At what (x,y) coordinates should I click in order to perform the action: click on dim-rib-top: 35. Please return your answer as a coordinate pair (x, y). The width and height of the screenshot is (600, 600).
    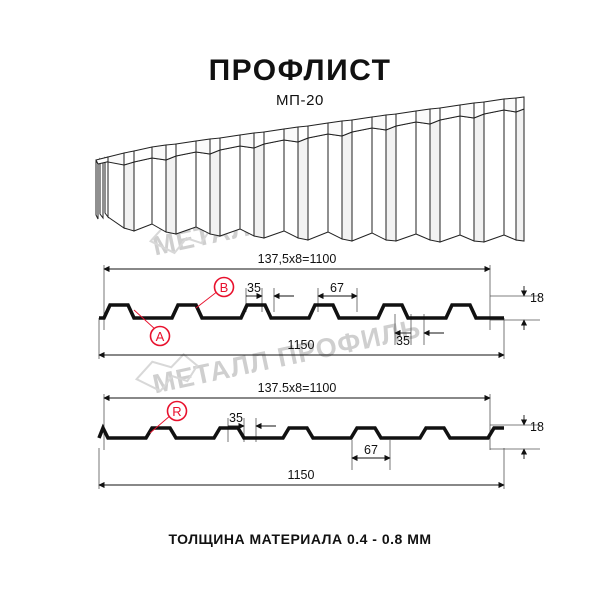
    Looking at the image, I should click on (254, 288).